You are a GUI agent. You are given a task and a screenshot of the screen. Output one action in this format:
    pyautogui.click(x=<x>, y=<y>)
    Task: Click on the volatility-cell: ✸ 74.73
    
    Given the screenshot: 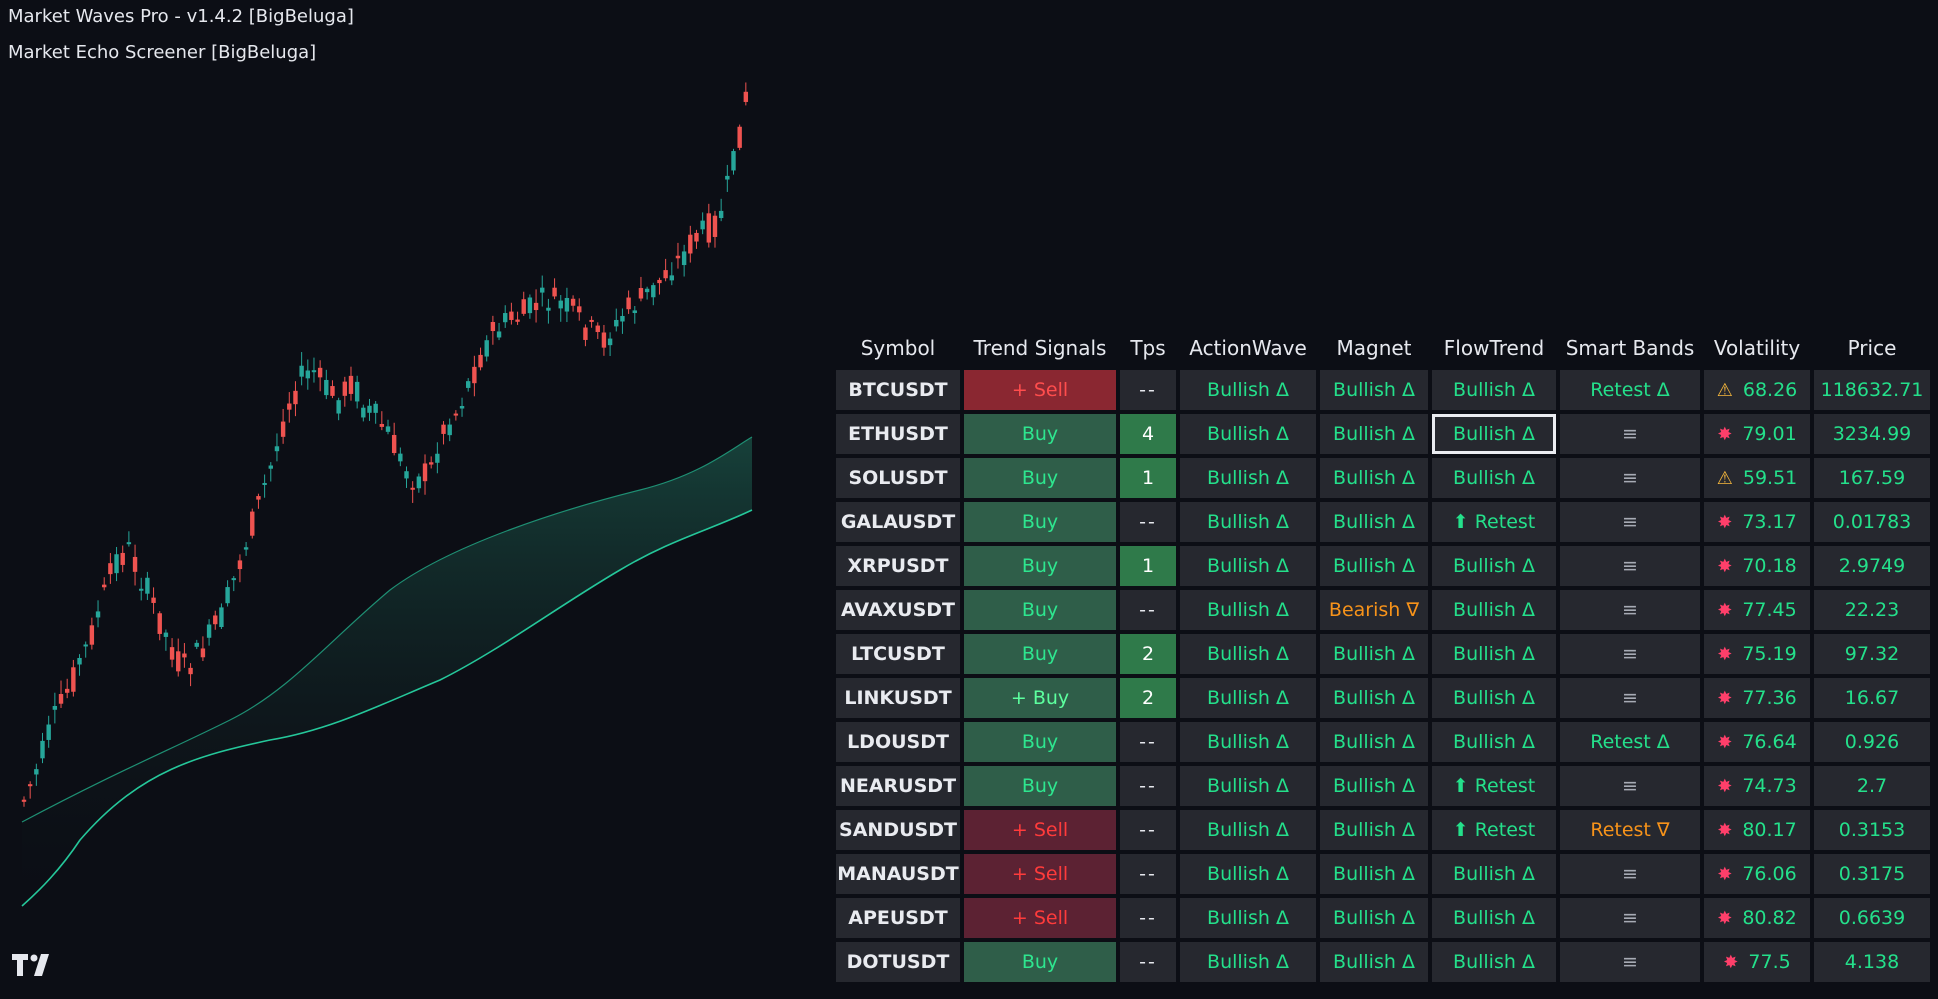 What is the action you would take?
    pyautogui.click(x=1757, y=786)
    